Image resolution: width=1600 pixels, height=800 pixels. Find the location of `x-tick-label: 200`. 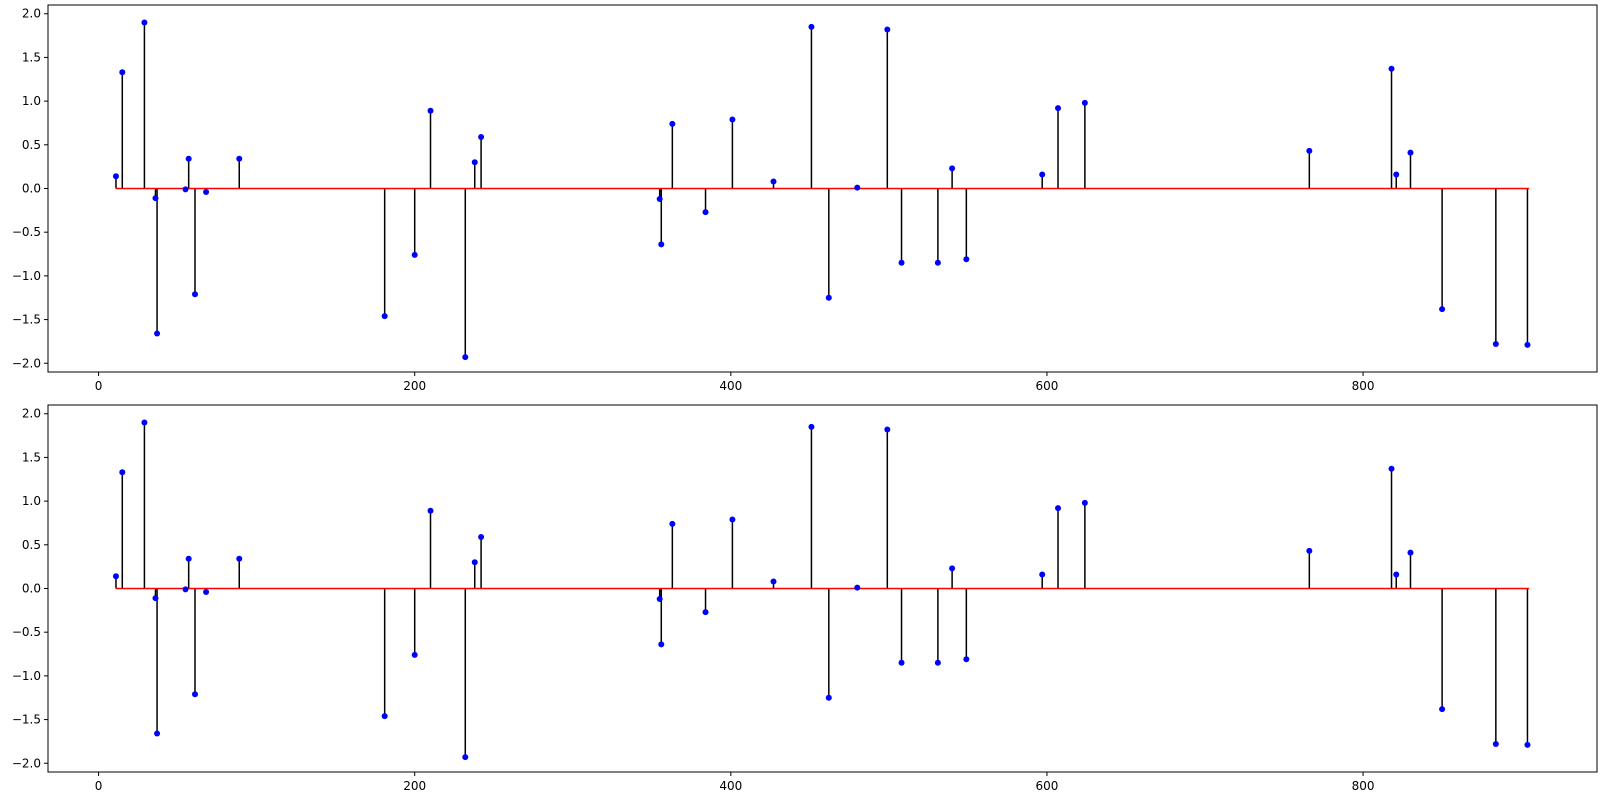

x-tick-label: 200 is located at coordinates (414, 786).